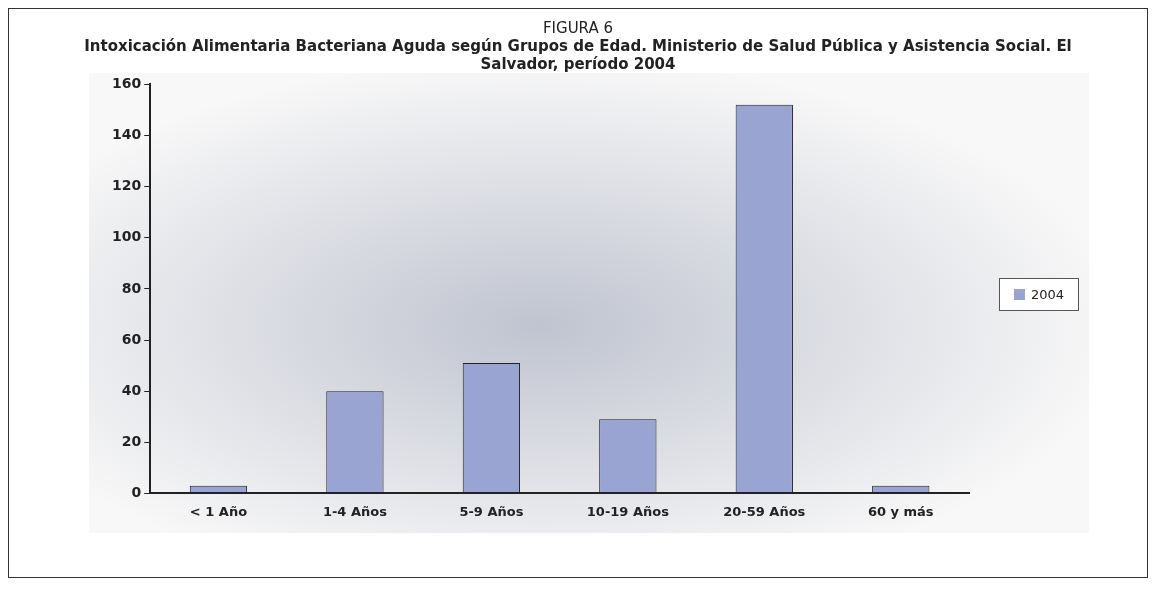  What do you see at coordinates (131, 389) in the screenshot?
I see `y-tick-label: 40` at bounding box center [131, 389].